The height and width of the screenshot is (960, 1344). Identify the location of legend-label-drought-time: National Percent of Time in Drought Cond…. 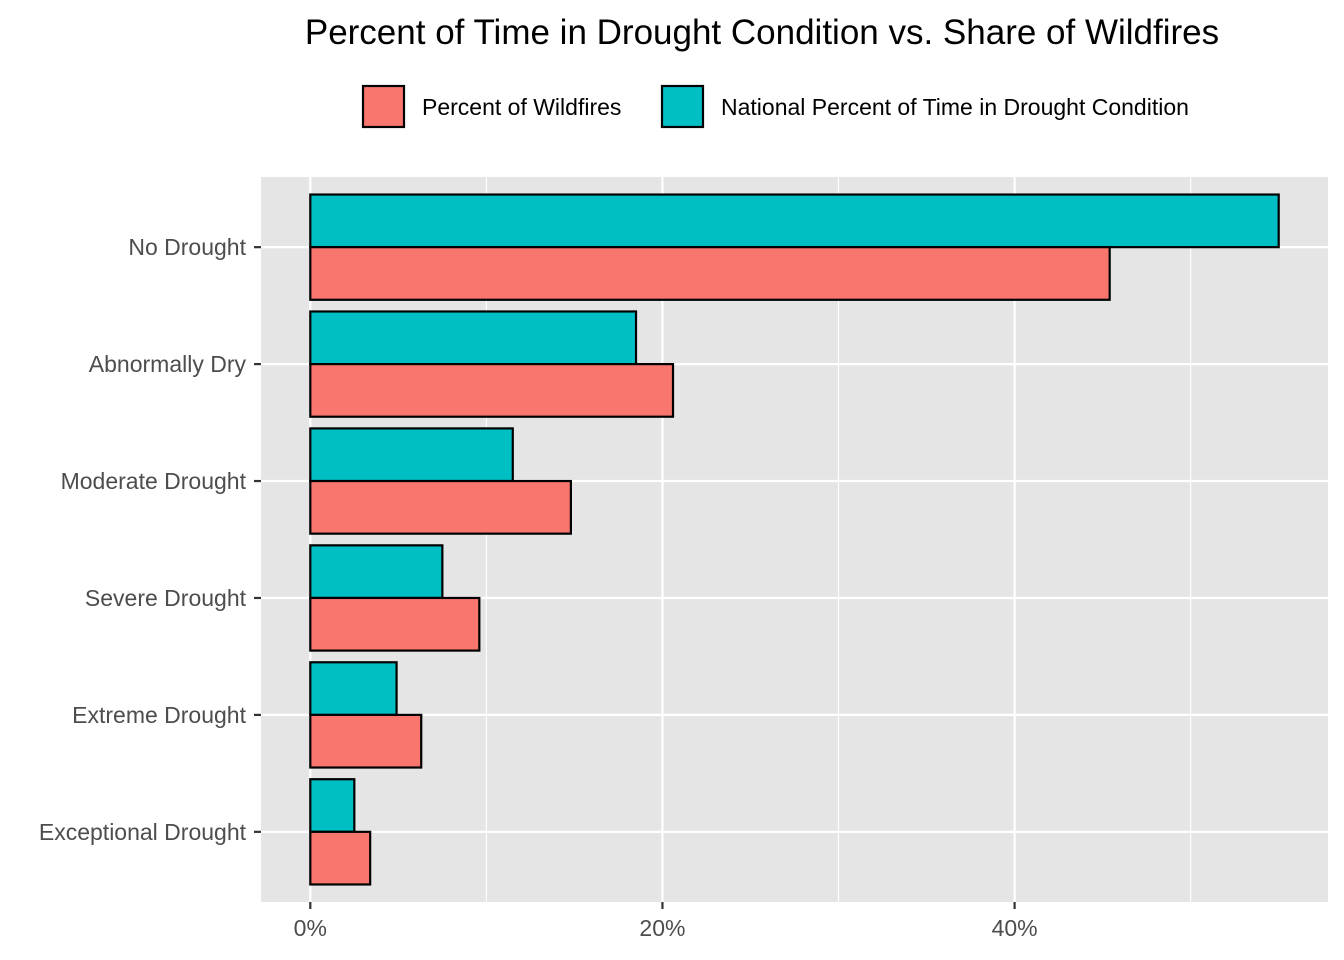
(955, 107).